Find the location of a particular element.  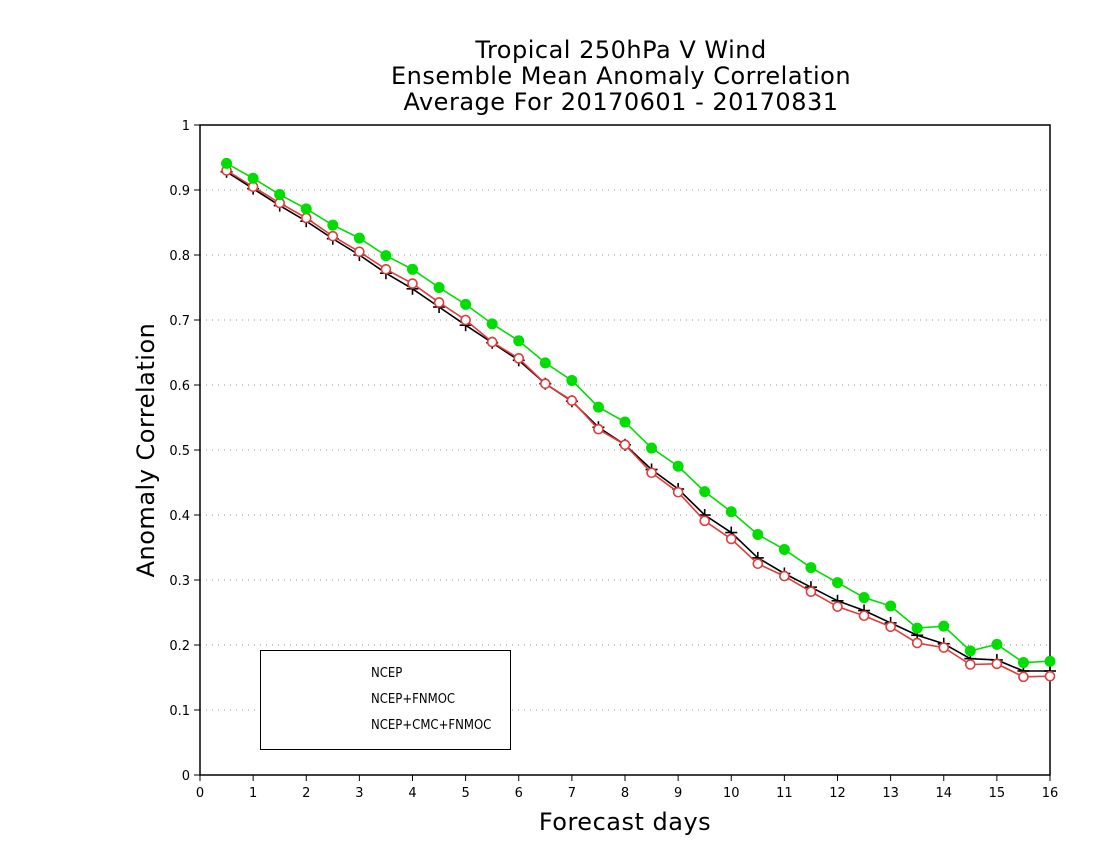

legend-entry-ncep-cmc-fnmoc: NCEP+CMC+FNMOC is located at coordinates (385, 728).